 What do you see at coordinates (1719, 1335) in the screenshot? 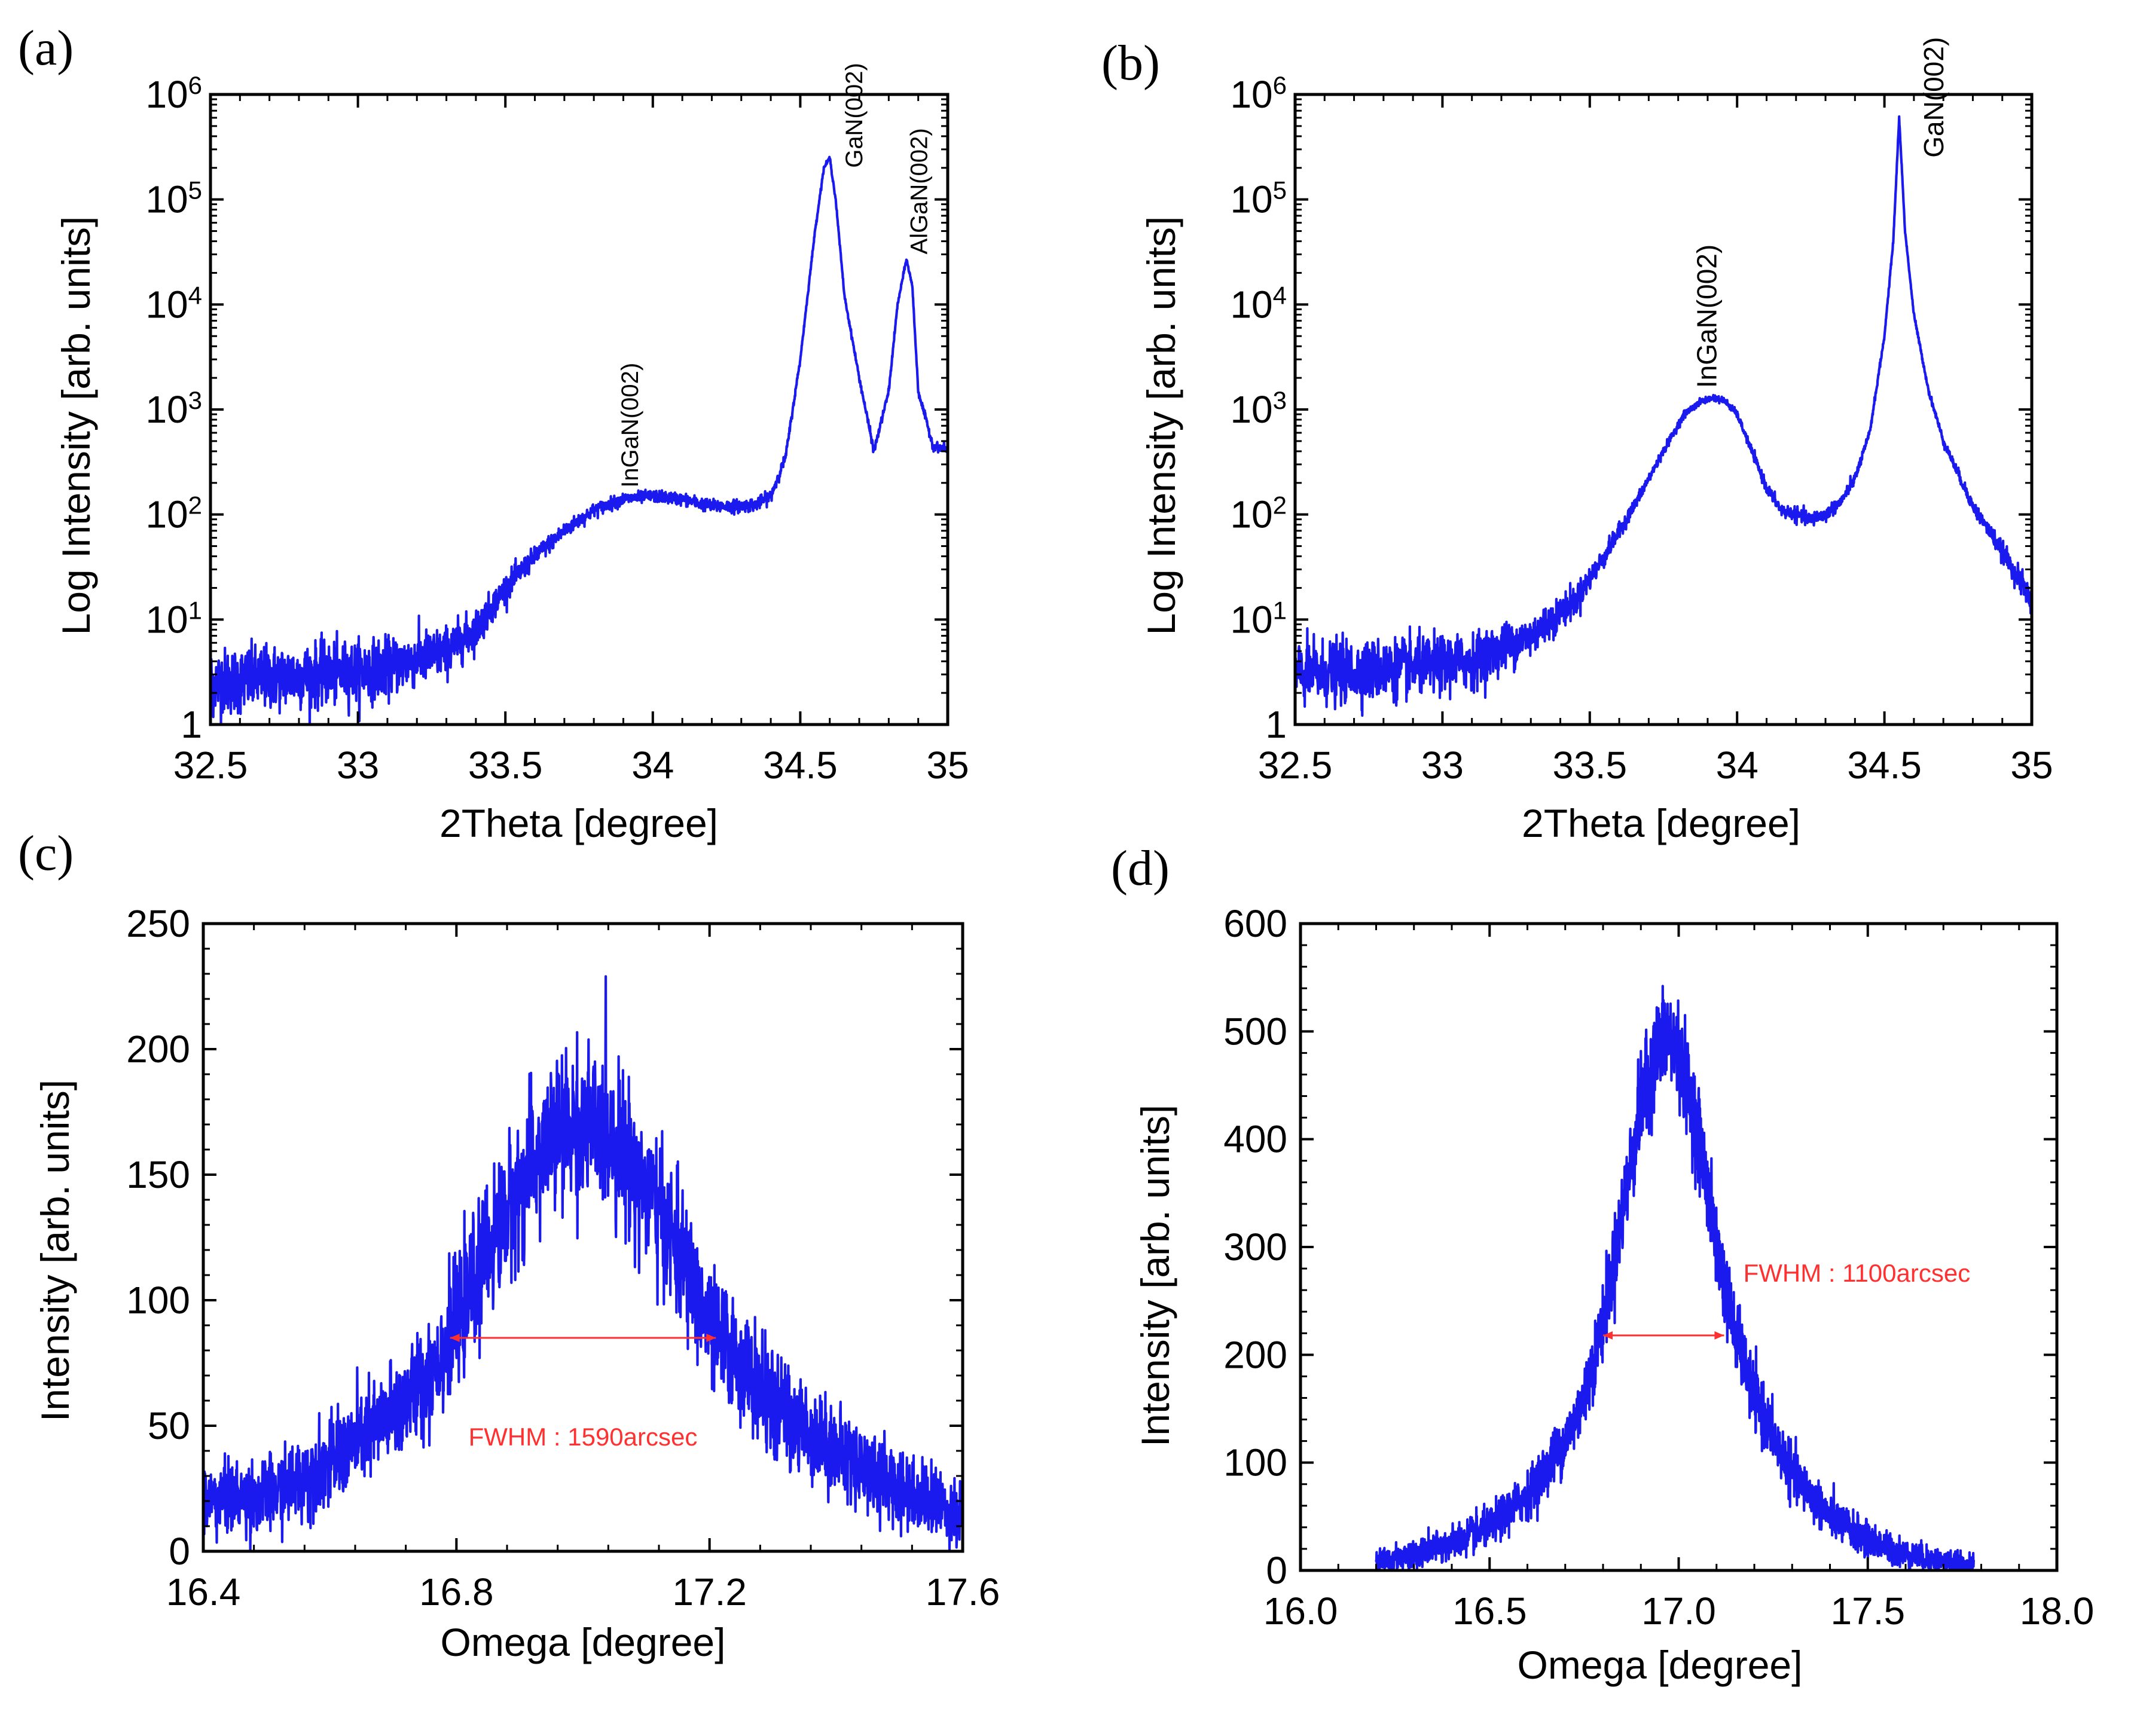
I see `fwhm-arrowhead-right-d` at bounding box center [1719, 1335].